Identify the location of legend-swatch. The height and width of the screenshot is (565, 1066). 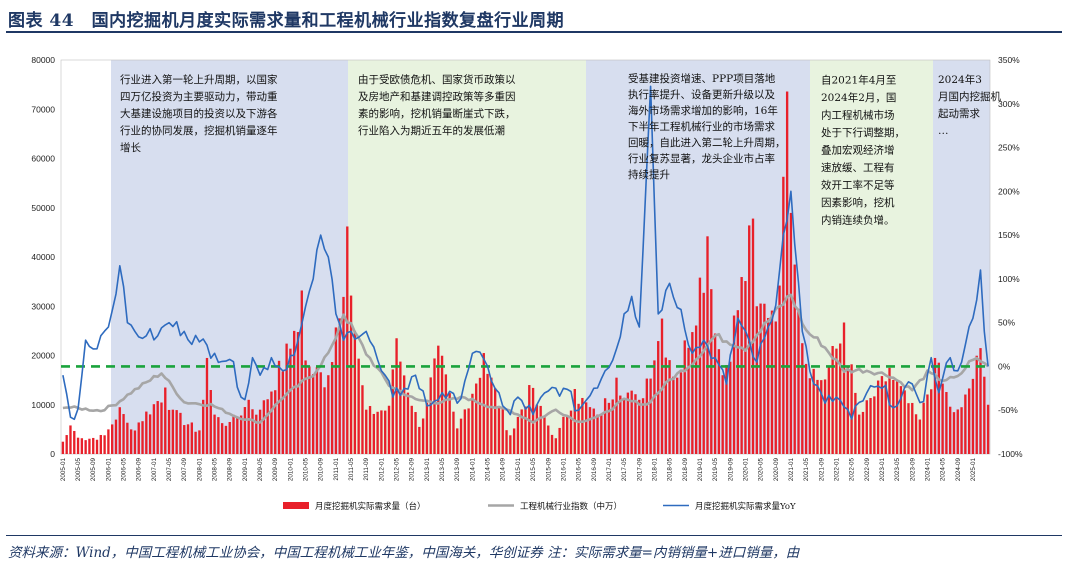
(296, 505).